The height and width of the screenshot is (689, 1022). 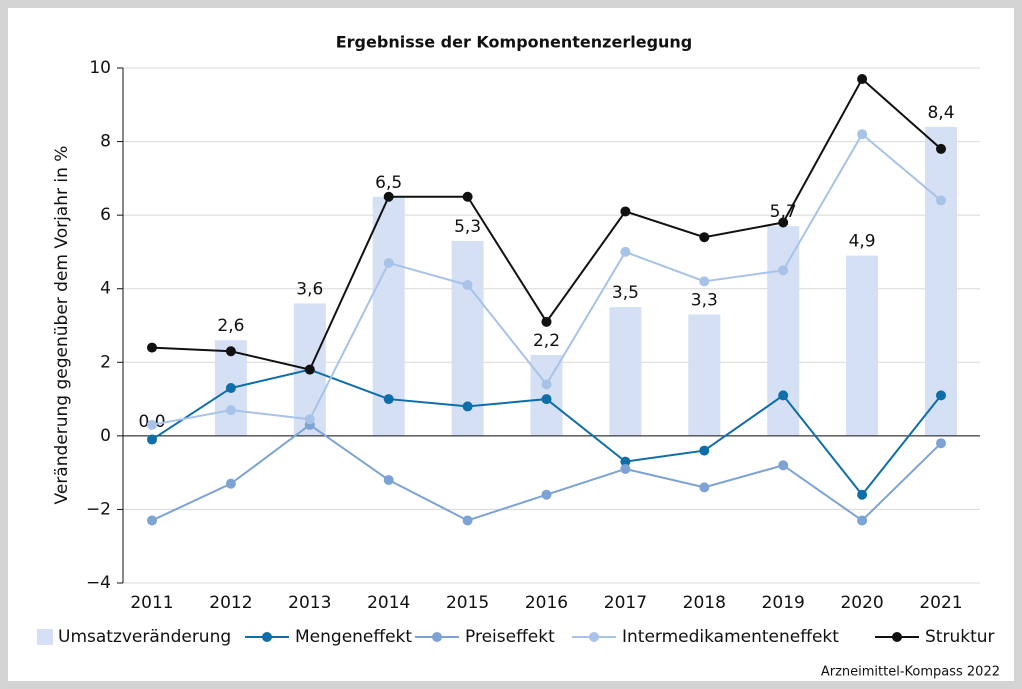 I want to click on legend-label: Mengeneffekt, so click(x=353, y=637).